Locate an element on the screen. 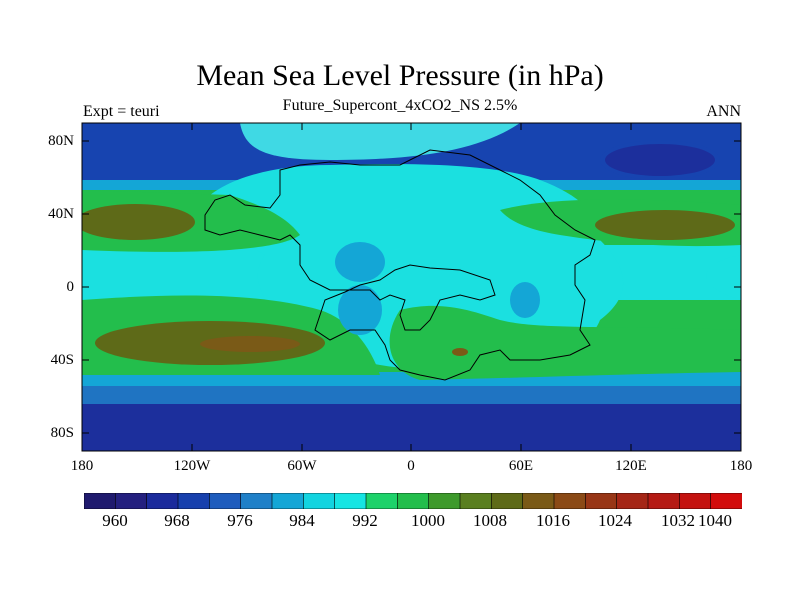 The width and height of the screenshot is (800, 600). colorbar-label: 992 is located at coordinates (365, 520).